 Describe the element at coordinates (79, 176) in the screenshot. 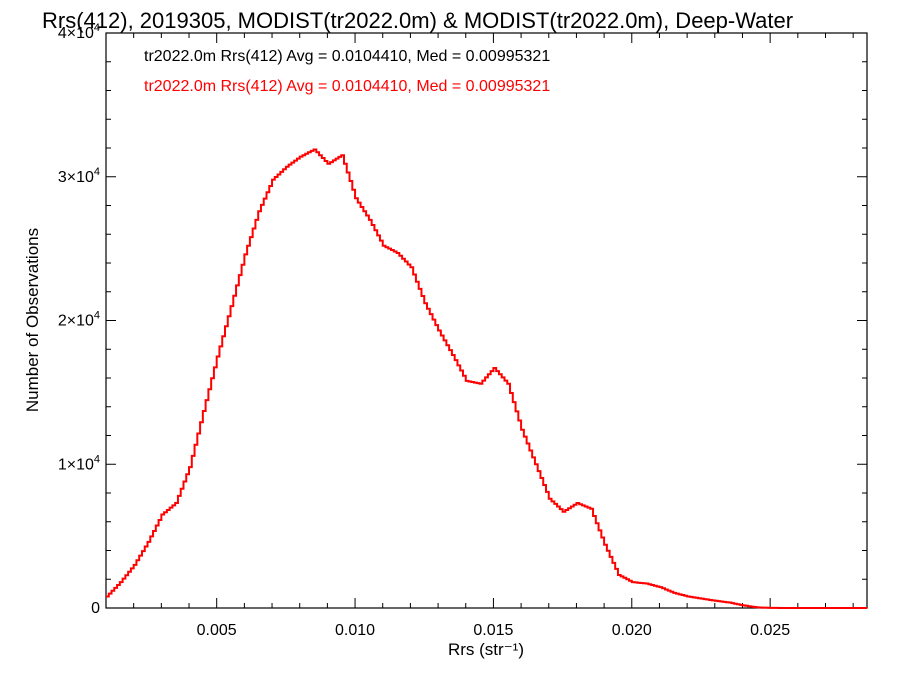

I see `y-tick-label: 3×10⁴` at that location.